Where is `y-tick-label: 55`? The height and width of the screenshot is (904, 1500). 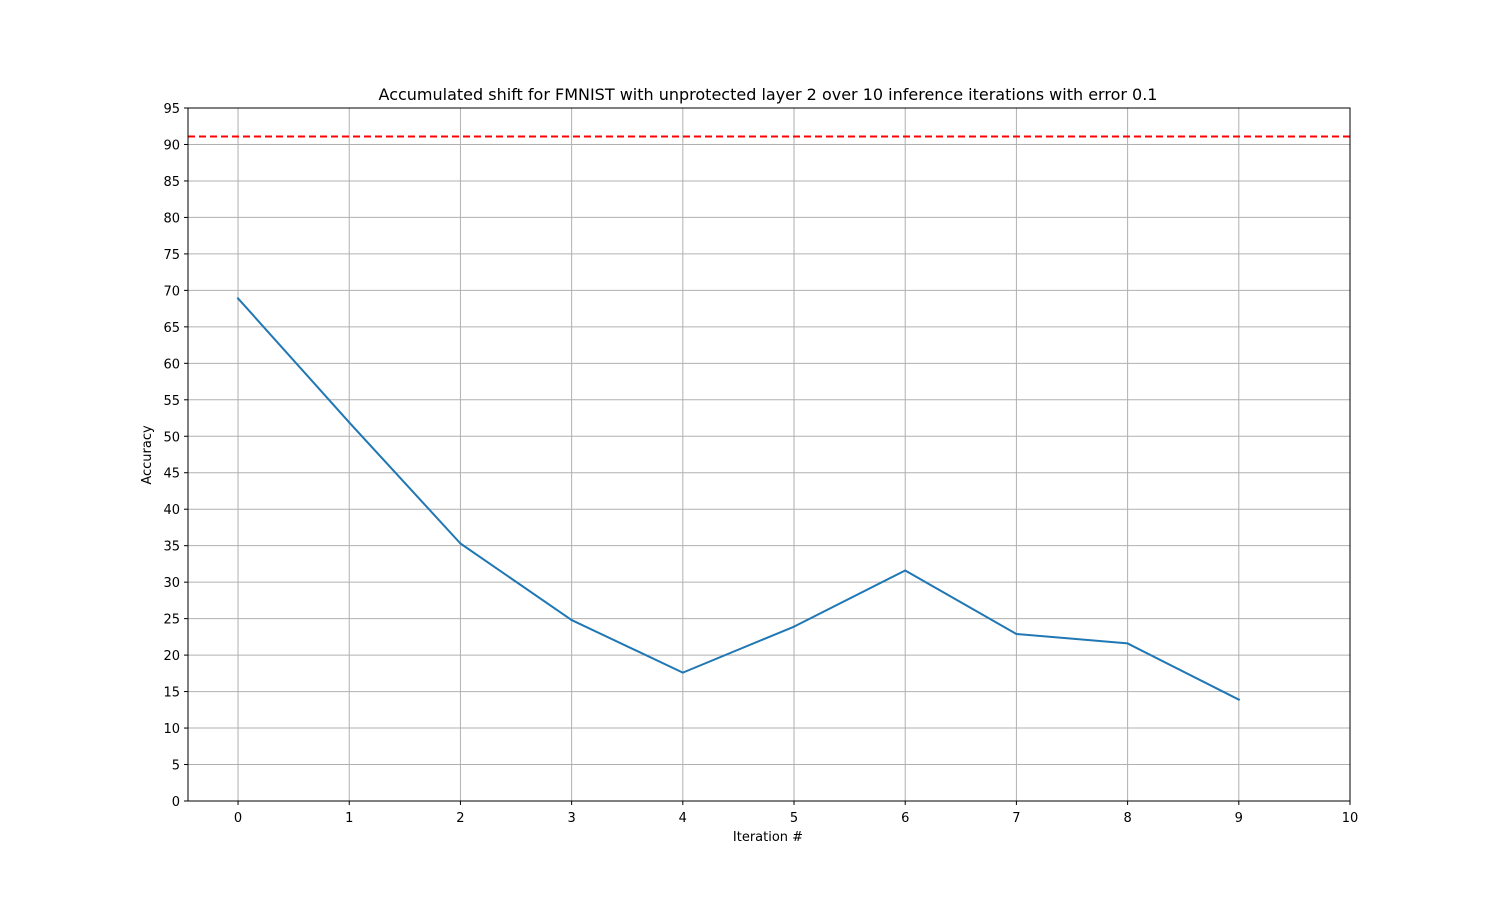
y-tick-label: 55 is located at coordinates (171, 401).